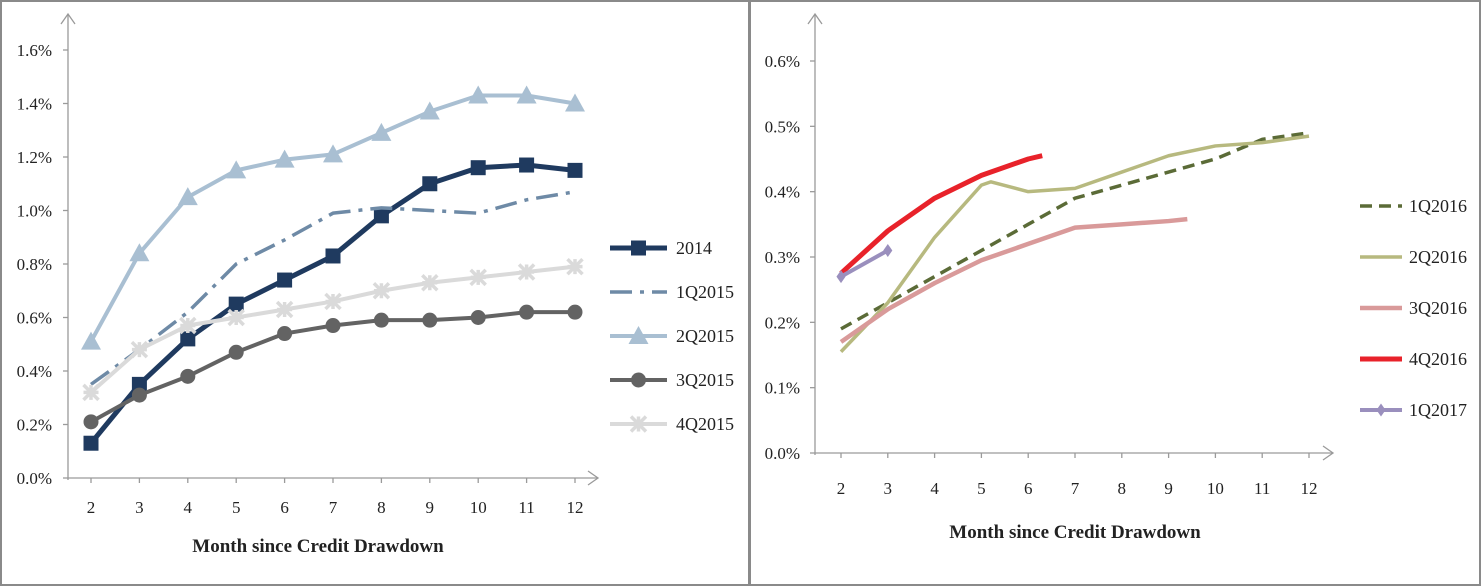  What do you see at coordinates (661, 248) in the screenshot?
I see `legend-item-2014: 2014` at bounding box center [661, 248].